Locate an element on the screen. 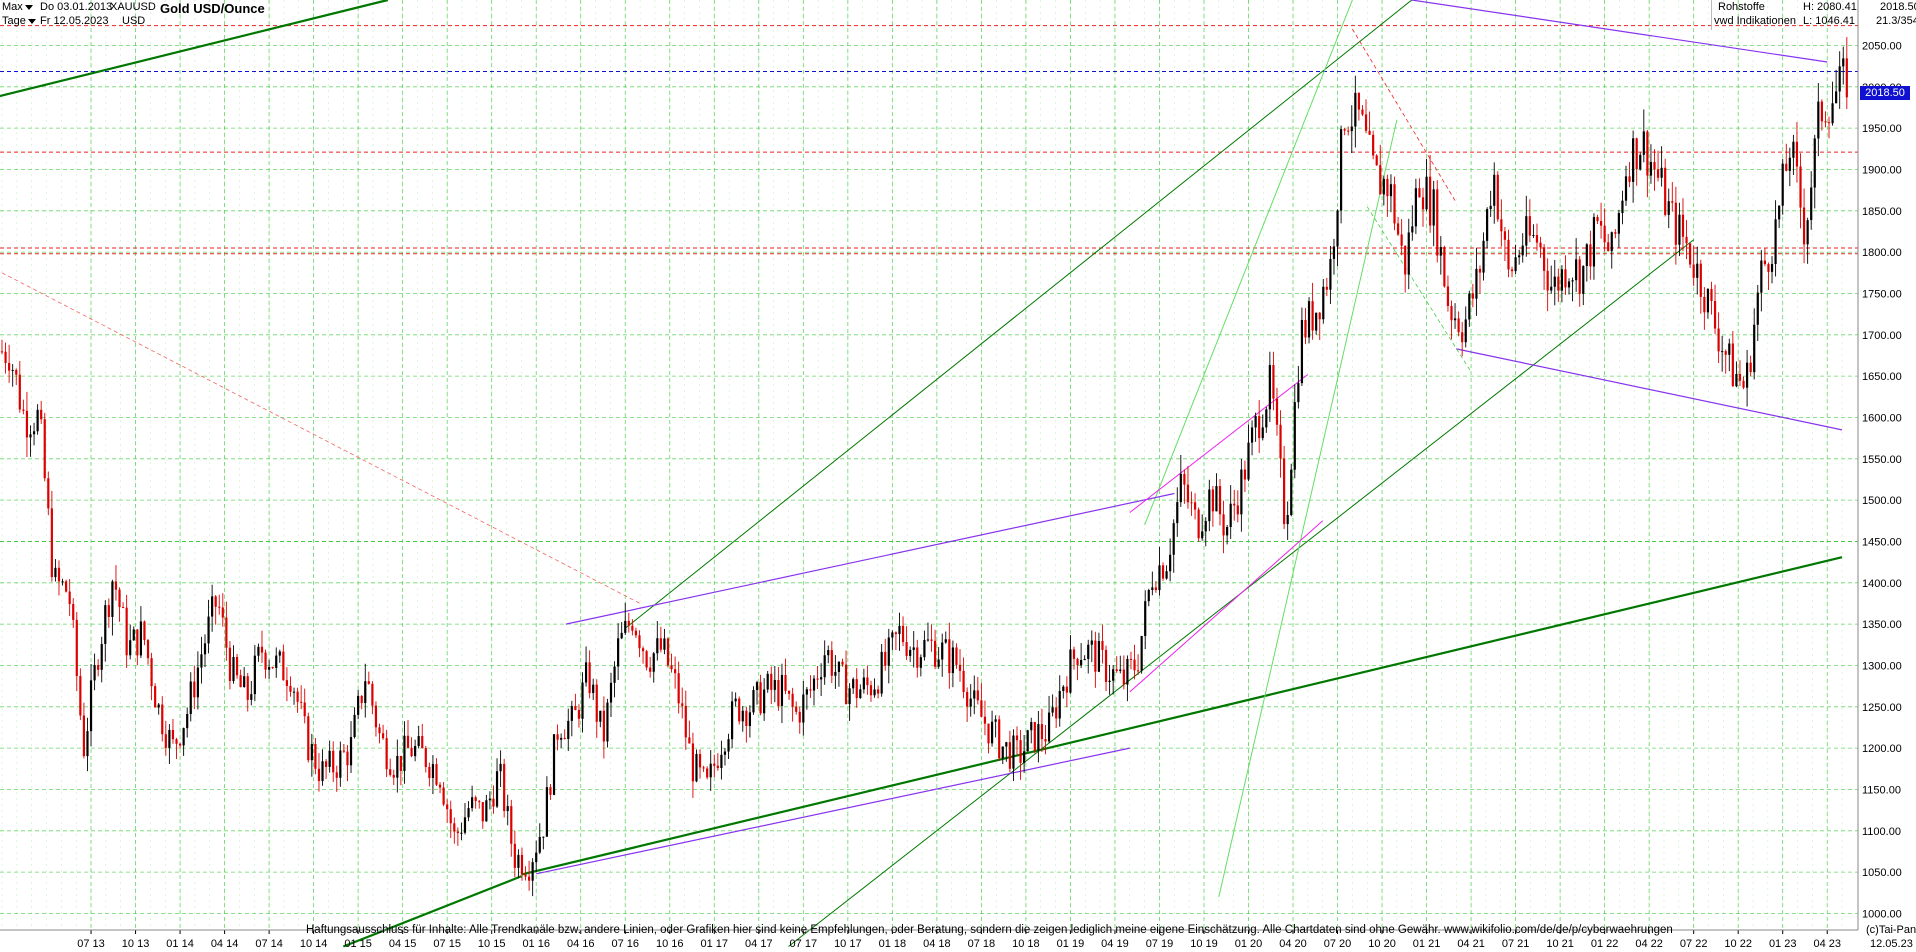  high-value: H: 2080.41 is located at coordinates (1830, 7).